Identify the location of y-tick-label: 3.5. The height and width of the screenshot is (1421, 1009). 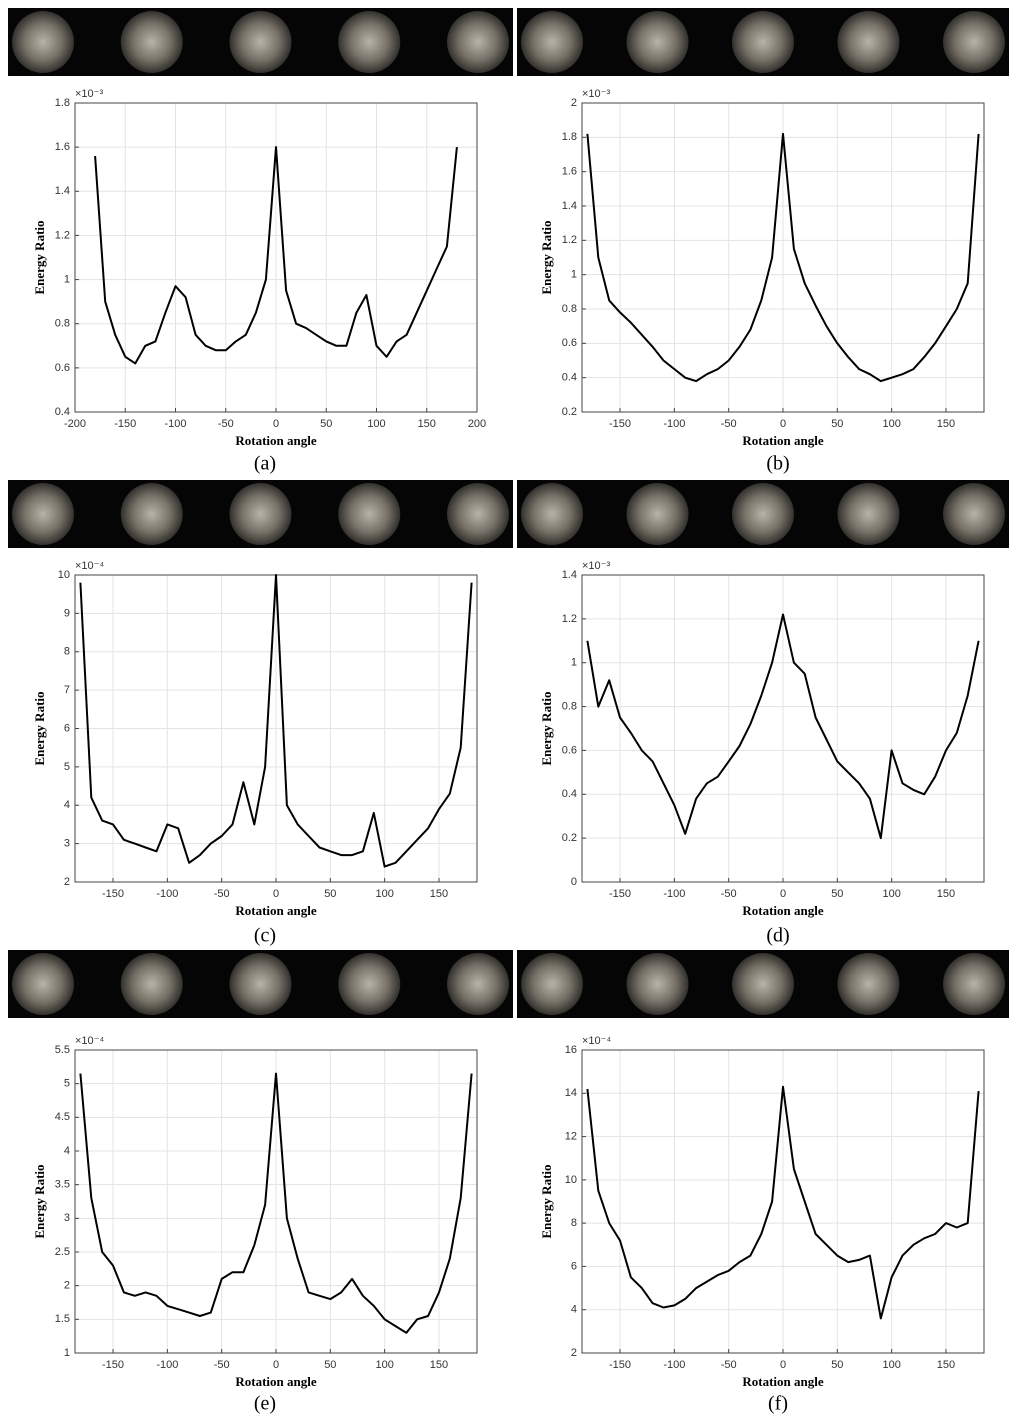
(62, 1185).